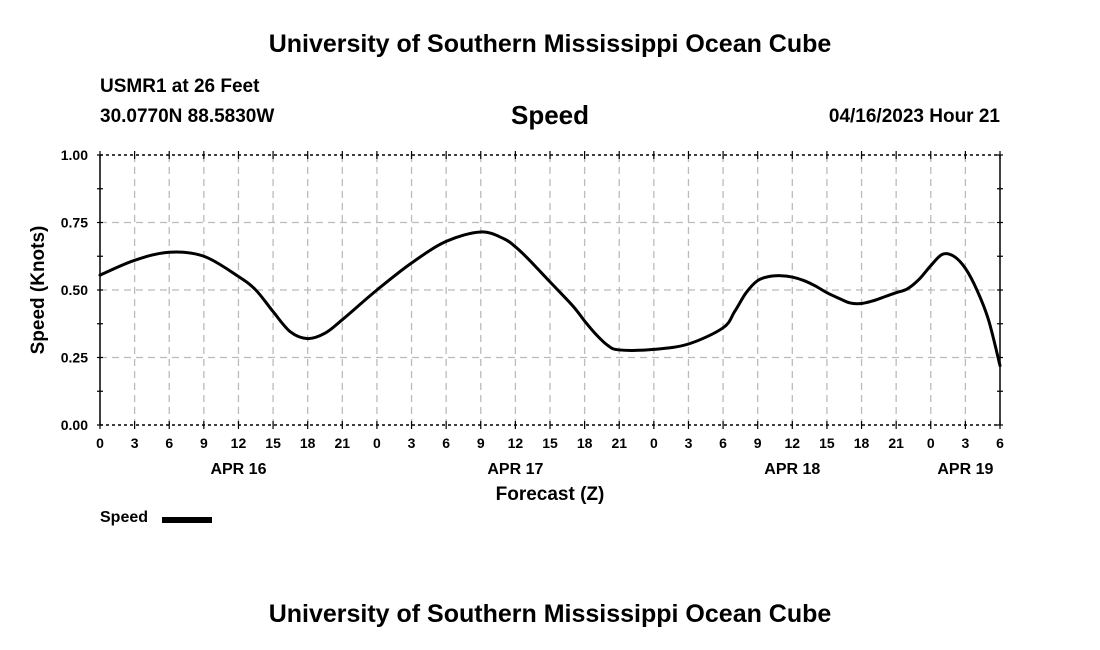 Image resolution: width=1100 pixels, height=650 pixels. I want to click on y-tick-label: 1.00, so click(74, 155).